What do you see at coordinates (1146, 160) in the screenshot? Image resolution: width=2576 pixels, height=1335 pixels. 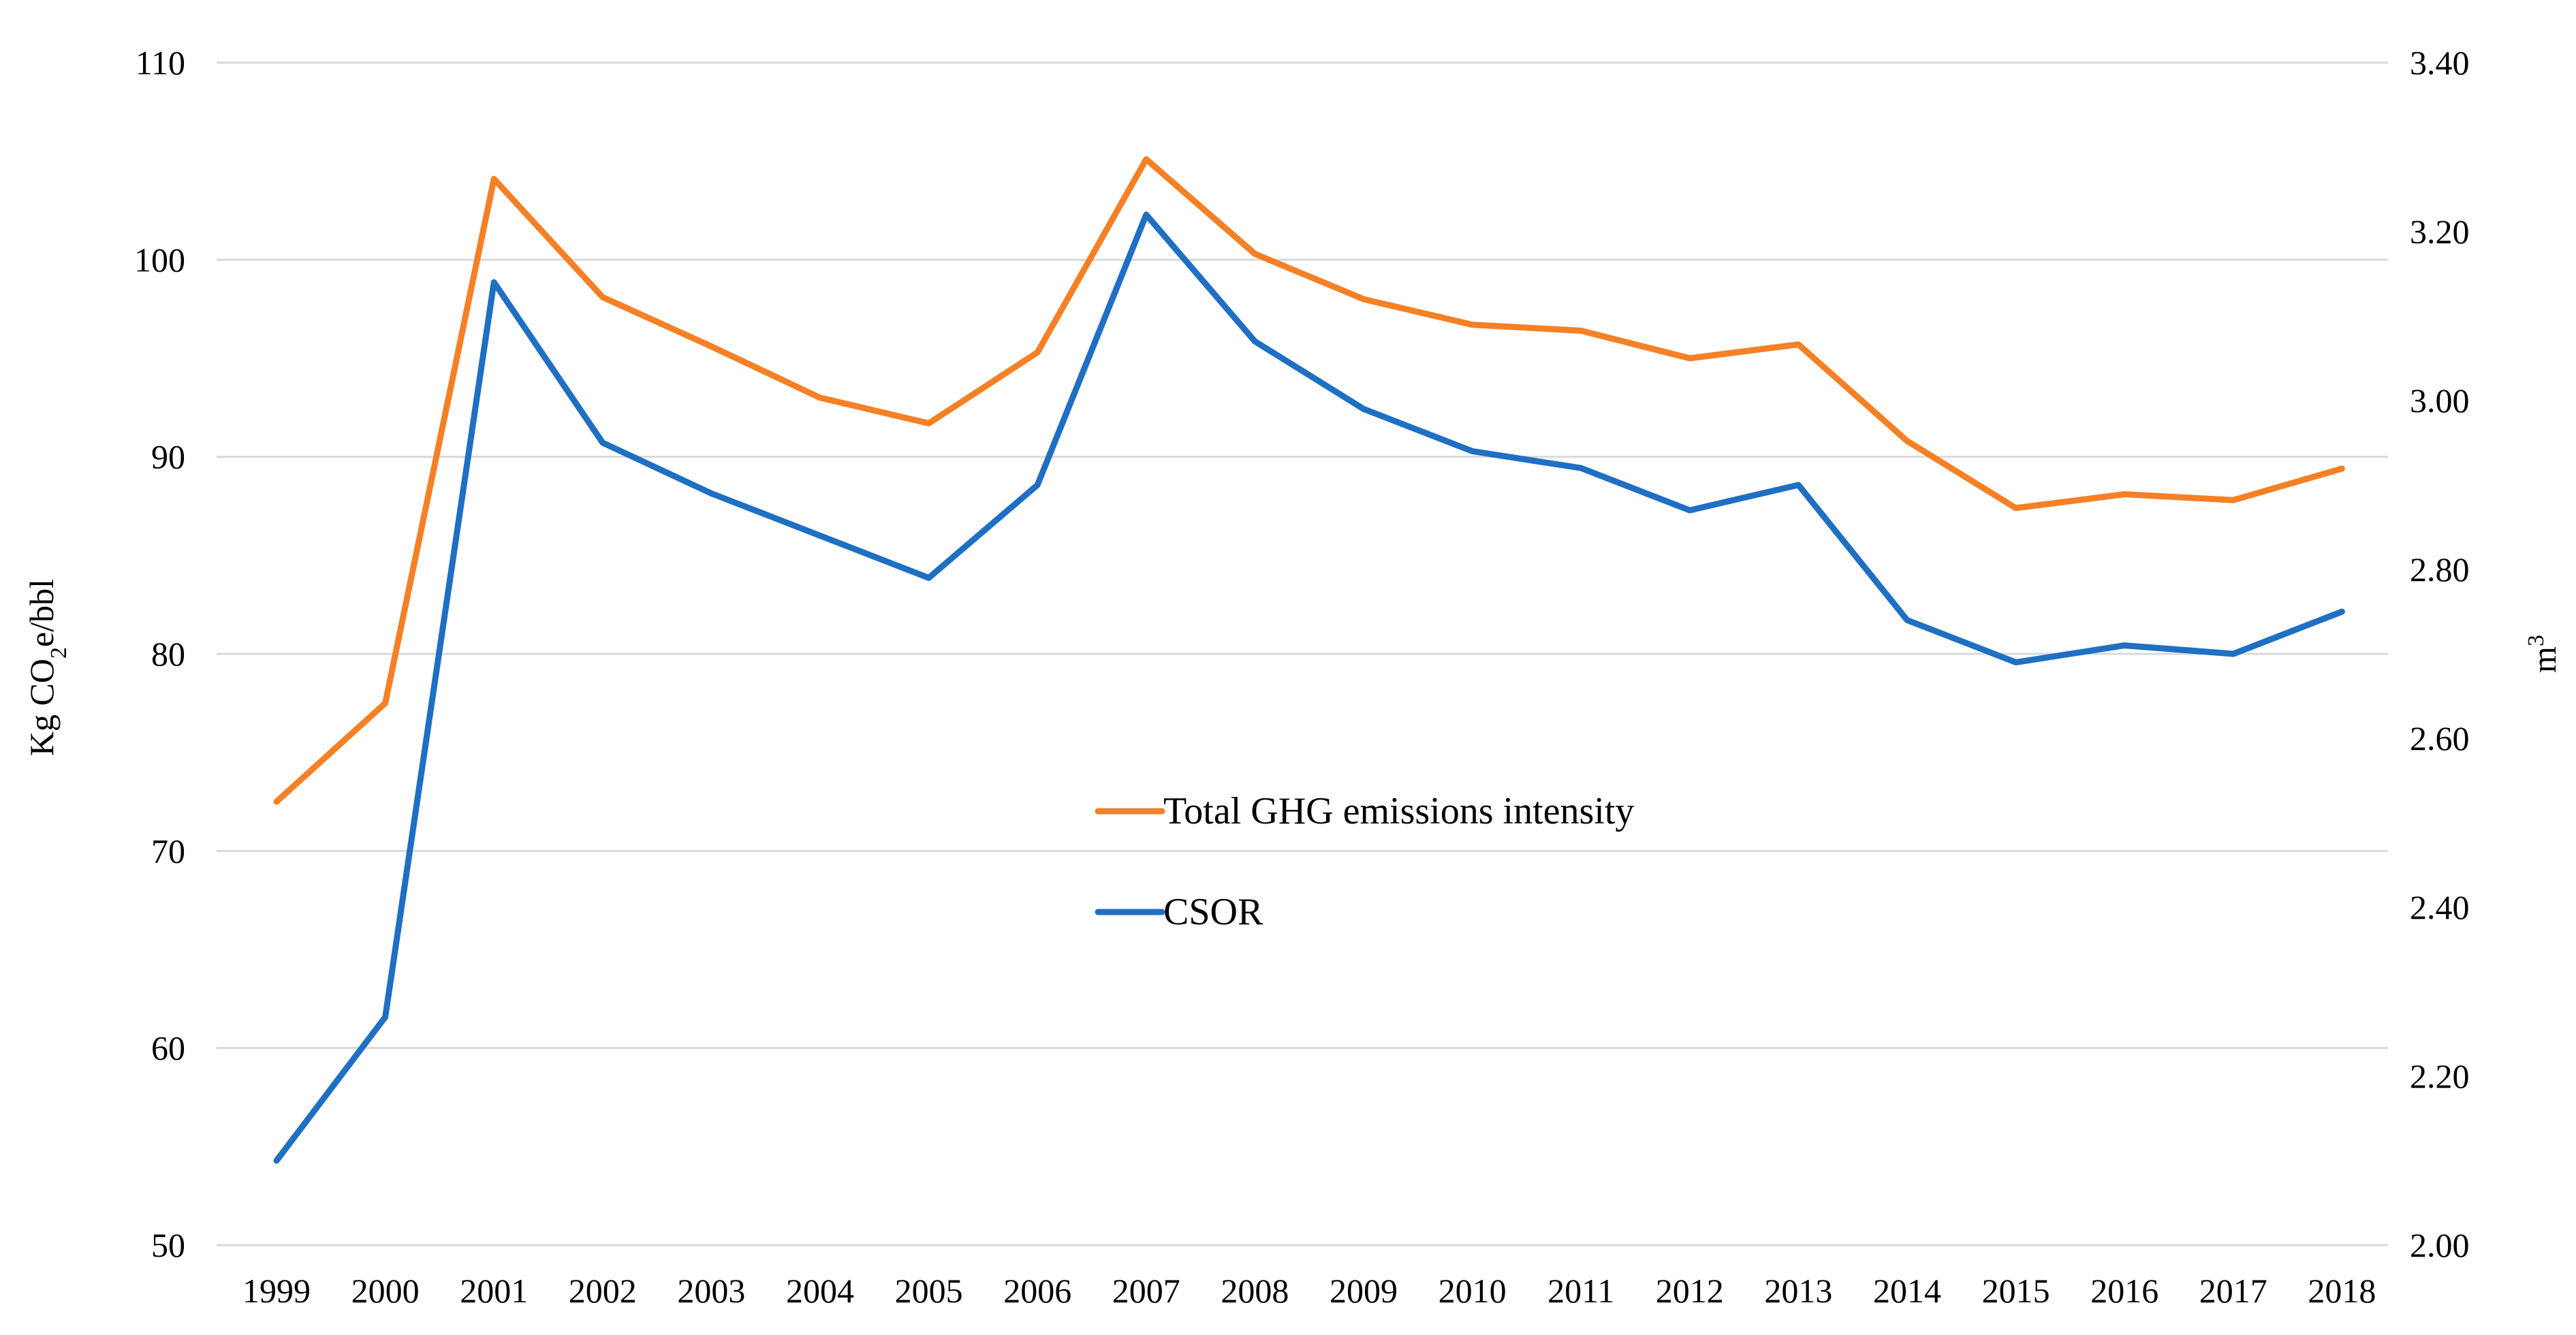 I see `data-point-ghg-2007` at bounding box center [1146, 160].